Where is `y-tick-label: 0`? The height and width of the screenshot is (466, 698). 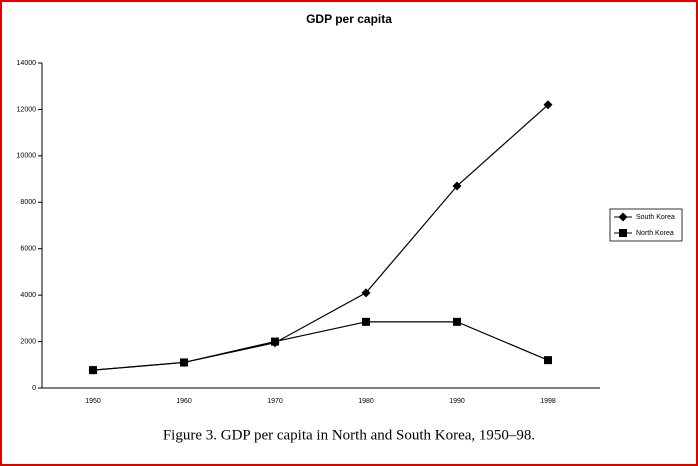
y-tick-label: 0 is located at coordinates (34, 388).